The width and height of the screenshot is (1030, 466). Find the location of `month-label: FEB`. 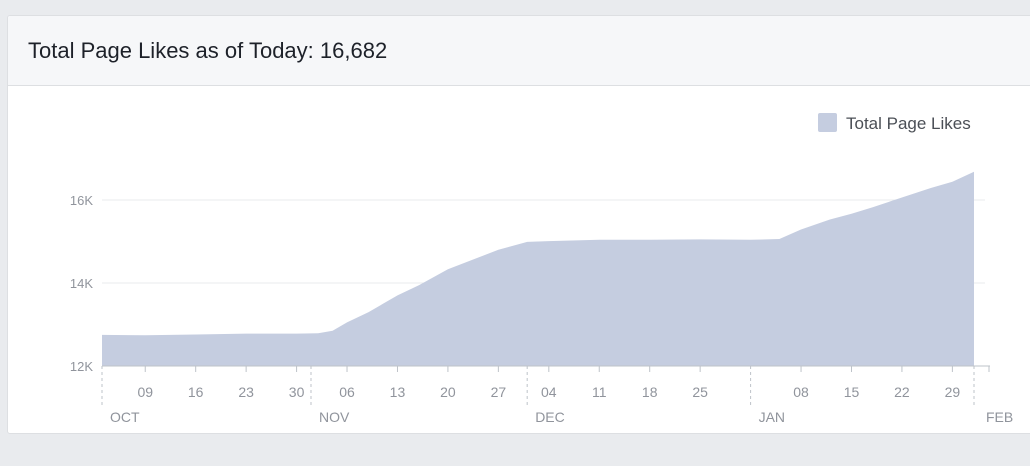

month-label: FEB is located at coordinates (999, 417).